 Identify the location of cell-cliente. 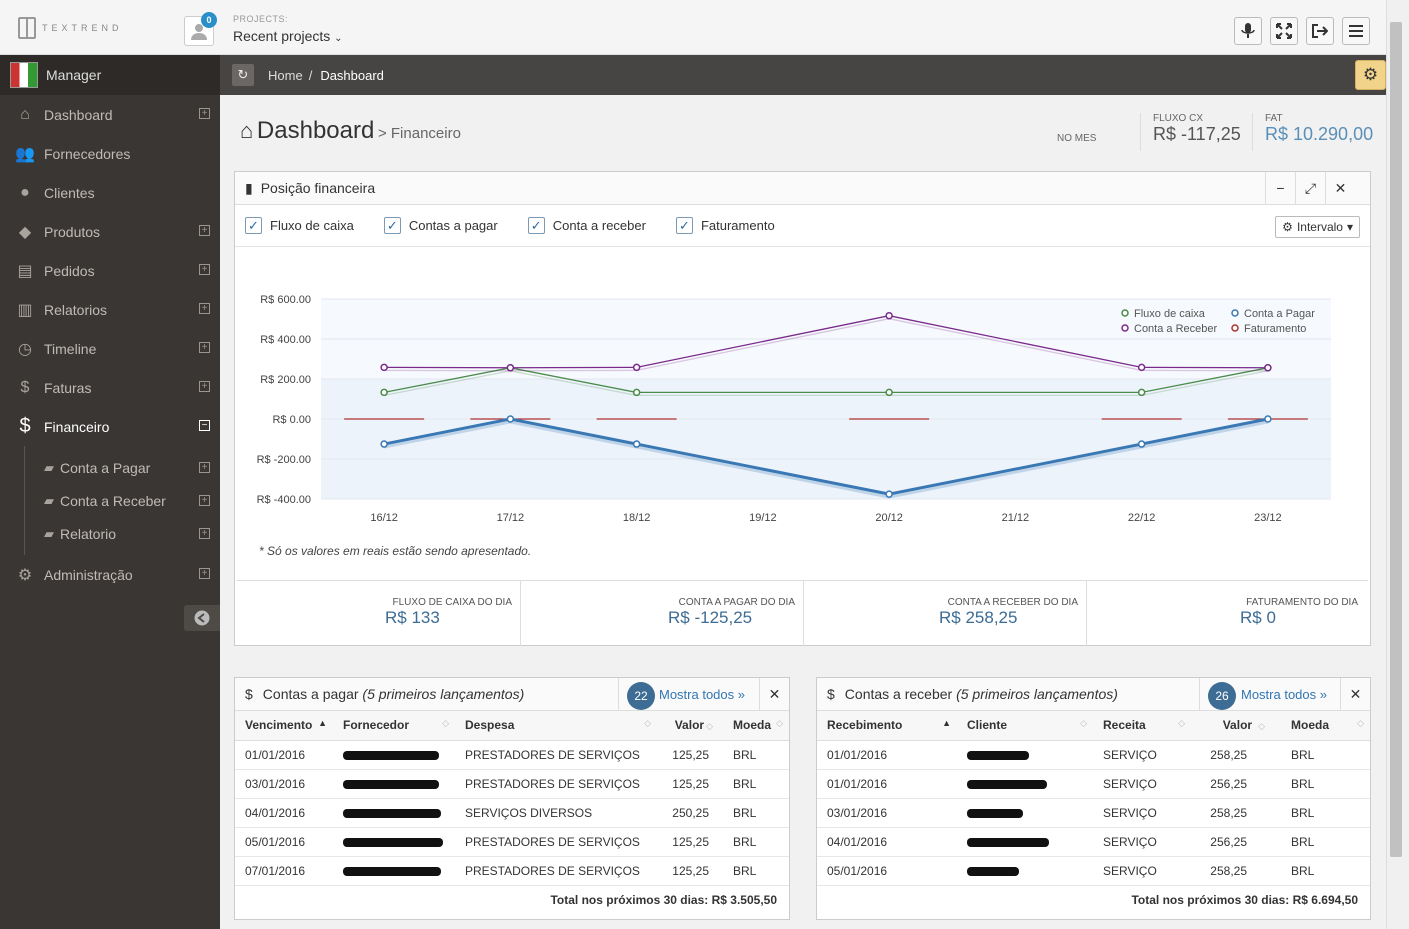
(1025, 784).